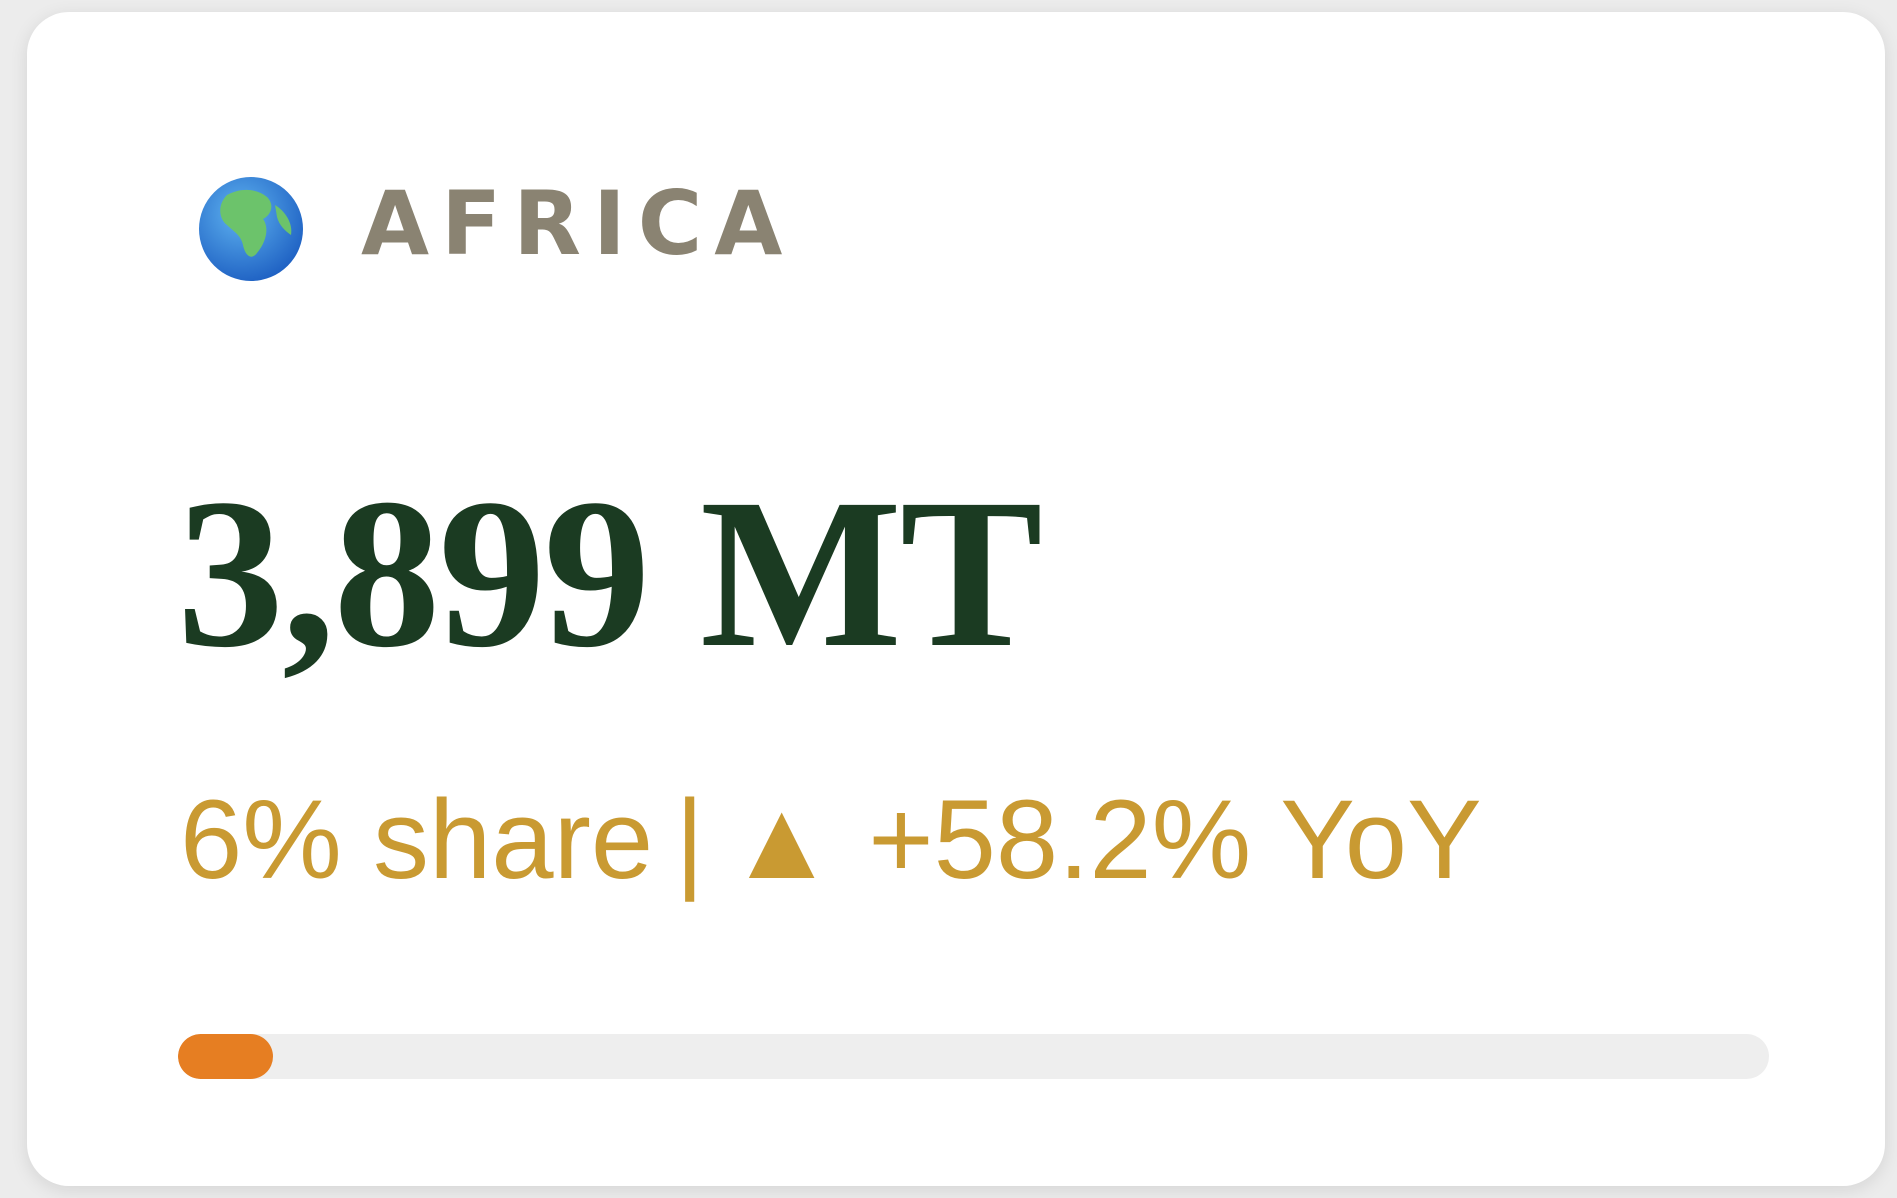 The image size is (1897, 1198). I want to click on progress-track, so click(973, 1056).